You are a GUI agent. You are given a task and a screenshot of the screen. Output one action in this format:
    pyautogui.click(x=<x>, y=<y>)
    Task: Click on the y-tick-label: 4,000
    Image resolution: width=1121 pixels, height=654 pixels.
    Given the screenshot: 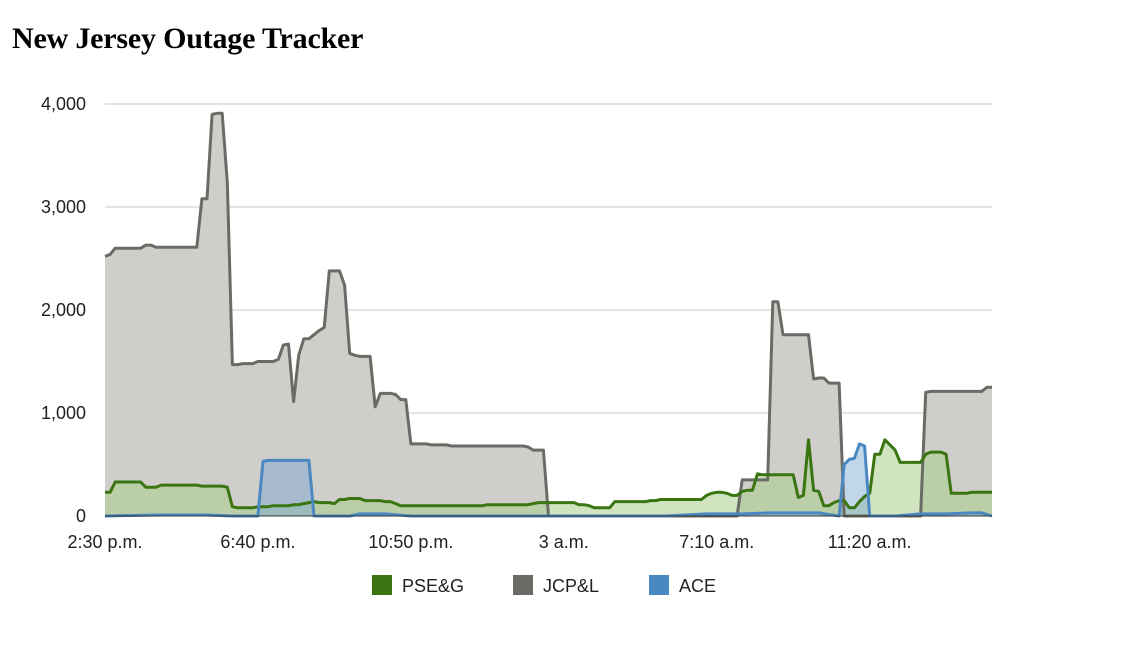 What is the action you would take?
    pyautogui.click(x=63, y=104)
    